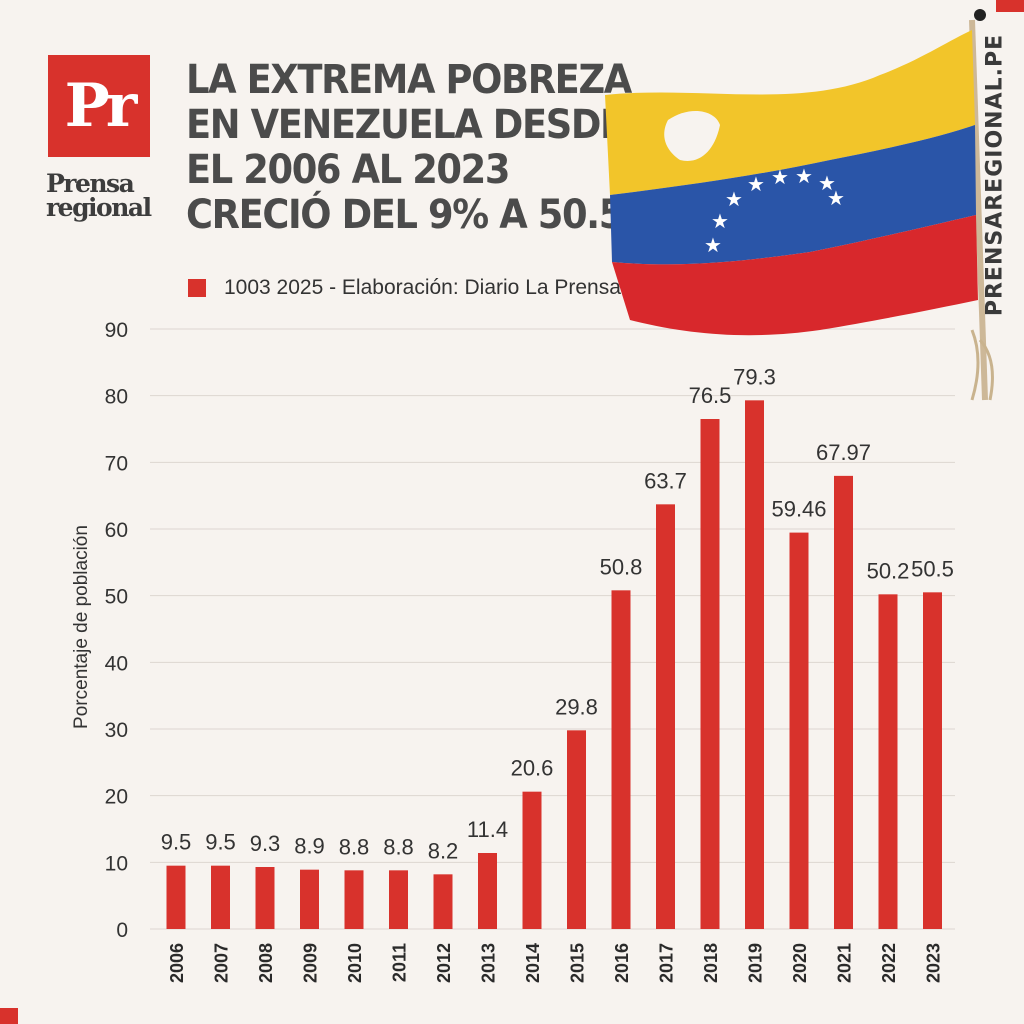 Image resolution: width=1024 pixels, height=1024 pixels. What do you see at coordinates (9, 1016) in the screenshot?
I see `corner-accent-bottom` at bounding box center [9, 1016].